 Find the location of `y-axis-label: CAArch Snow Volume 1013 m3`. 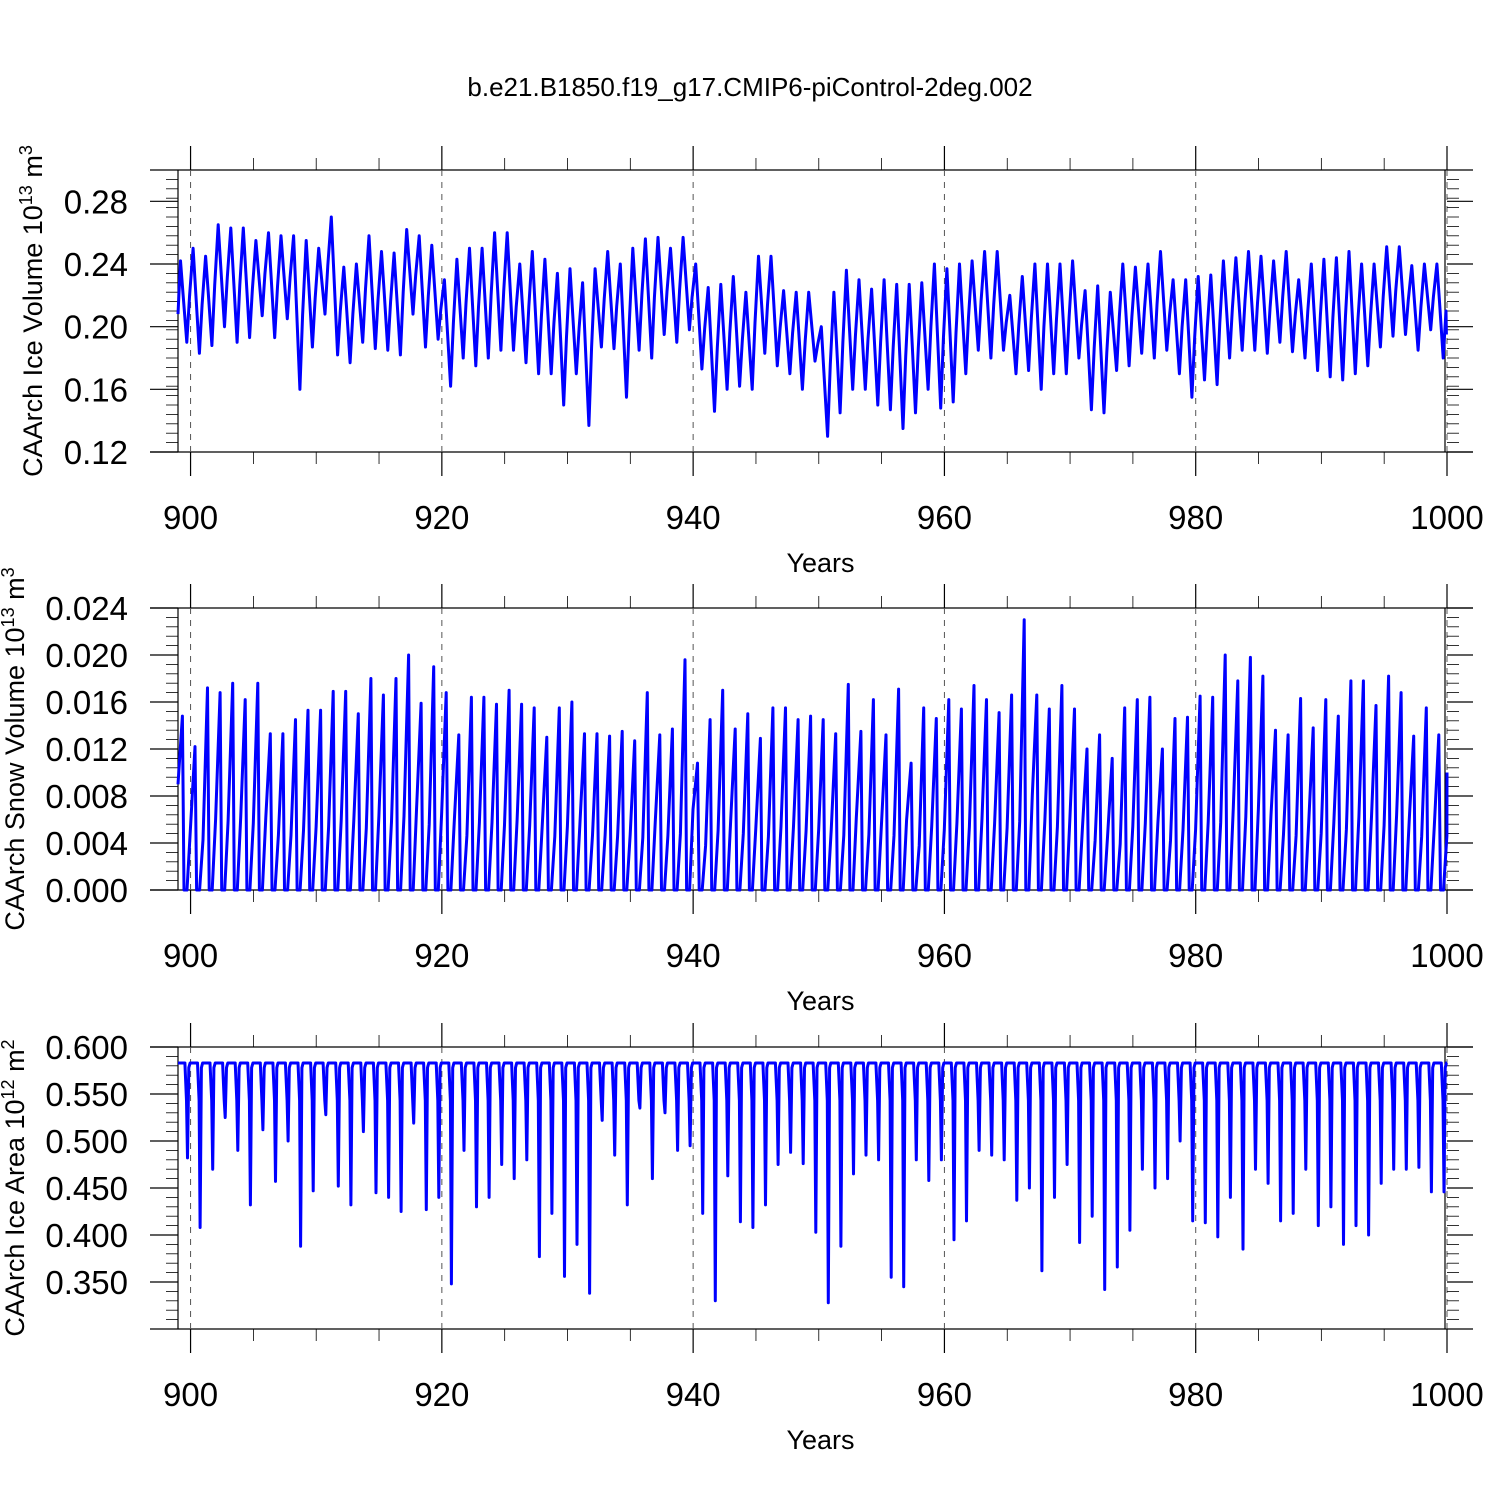

y-axis-label: CAArch Snow Volume 1013 m3 is located at coordinates (15, 748).